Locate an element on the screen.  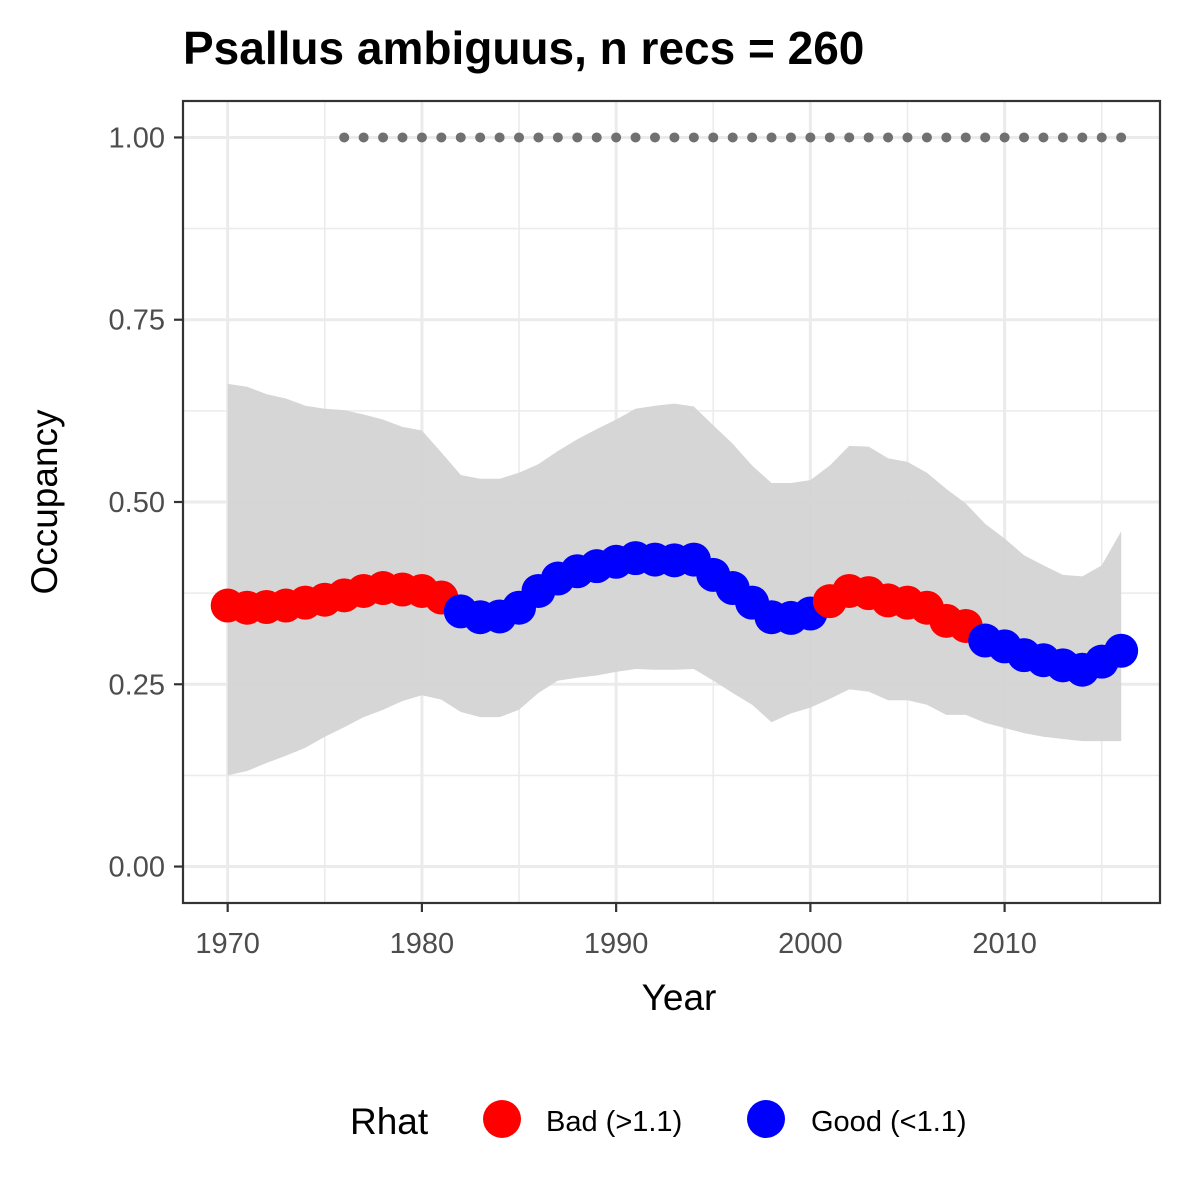
x-tick-label: 1980 is located at coordinates (422, 944).